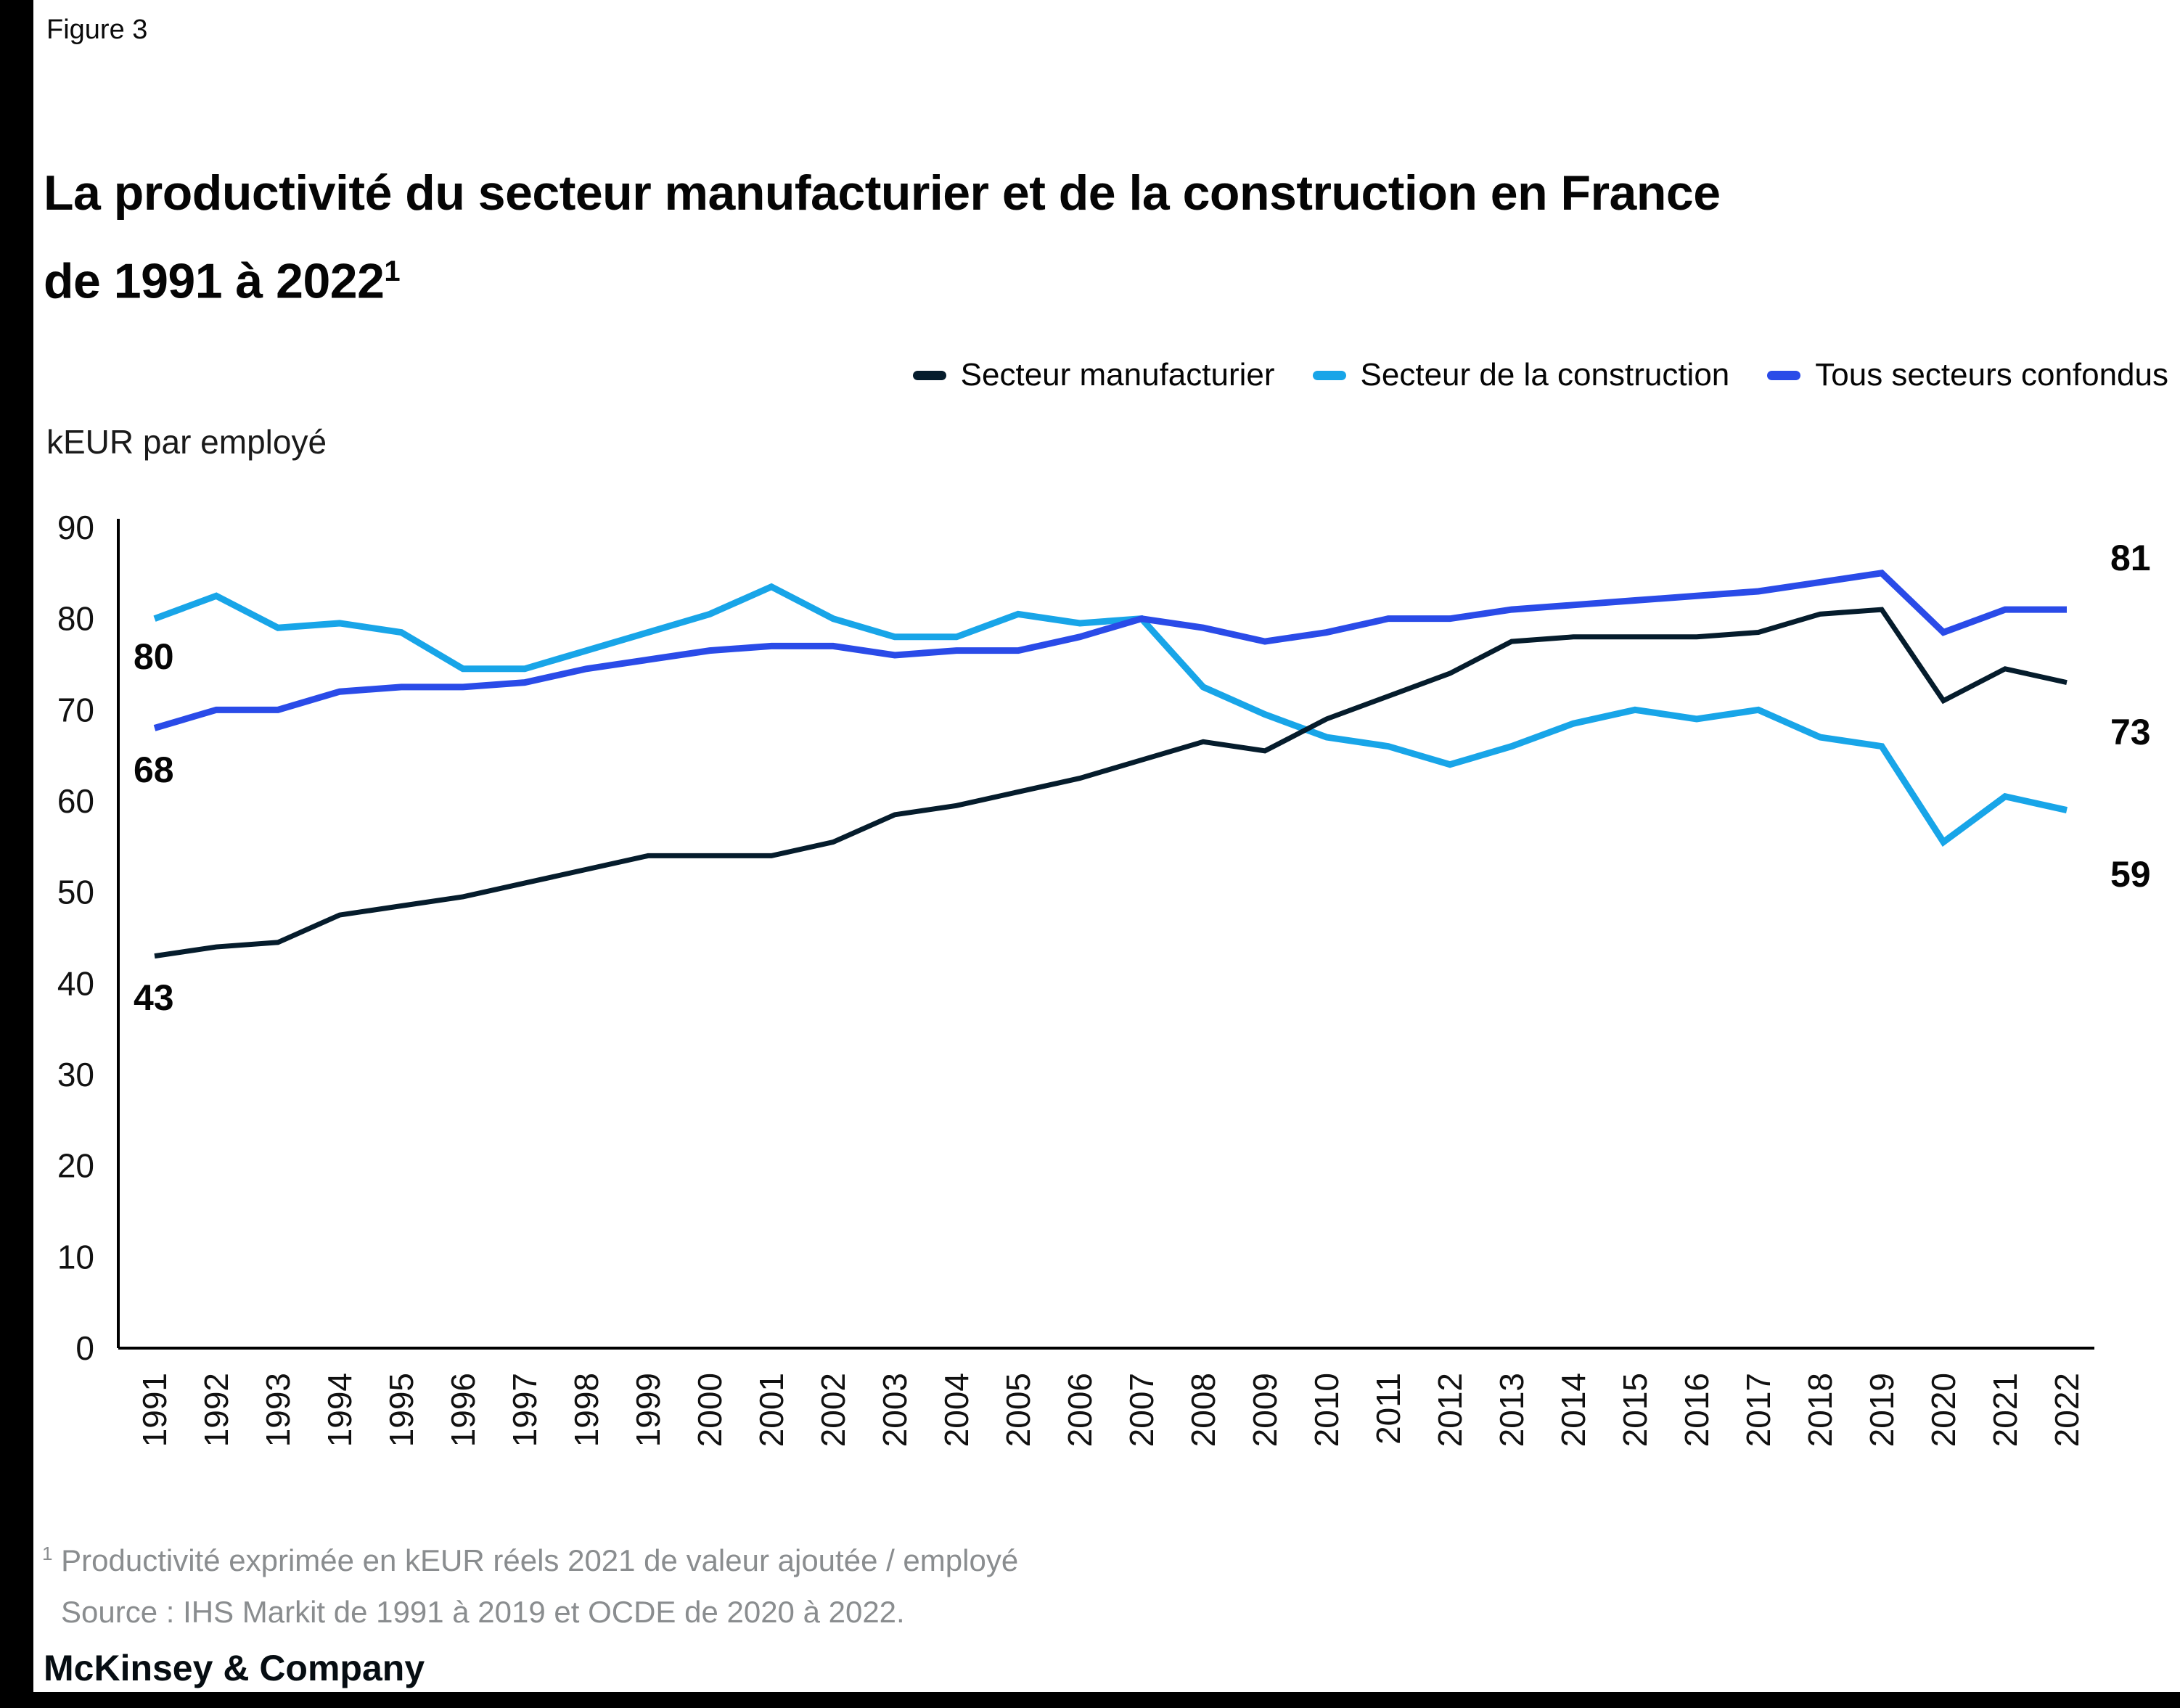 Image resolution: width=2180 pixels, height=1708 pixels. What do you see at coordinates (75, 893) in the screenshot?
I see `y-tick-label: 50` at bounding box center [75, 893].